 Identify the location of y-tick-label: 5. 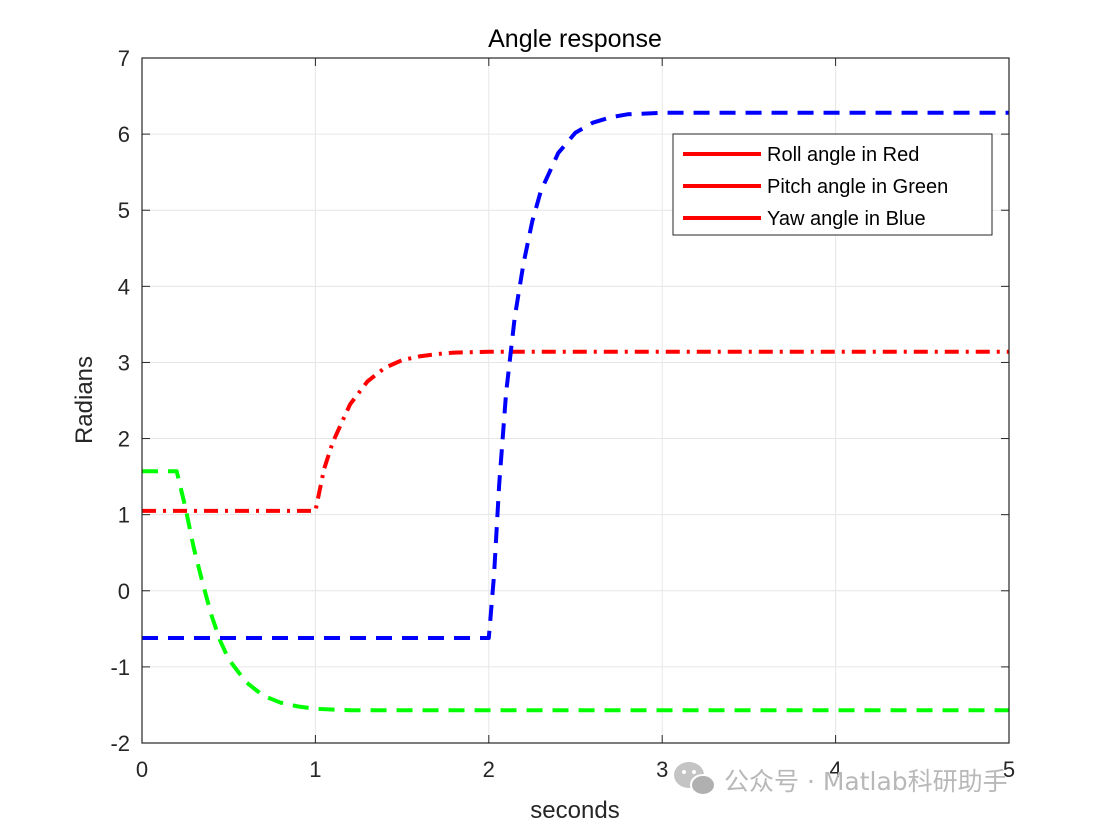
(124, 210).